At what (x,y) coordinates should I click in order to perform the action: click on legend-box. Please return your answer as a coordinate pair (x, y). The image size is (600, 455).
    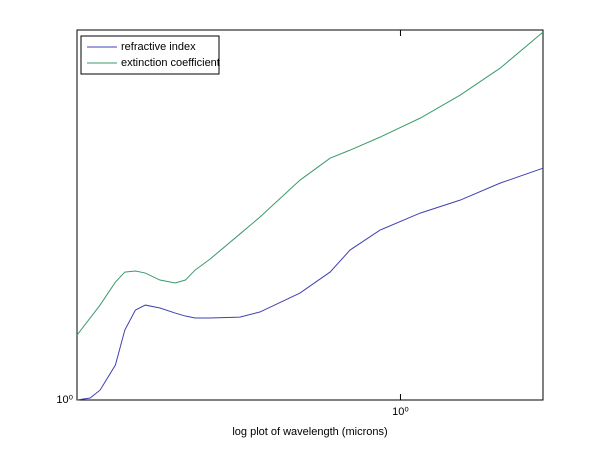
    Looking at the image, I should click on (150, 55).